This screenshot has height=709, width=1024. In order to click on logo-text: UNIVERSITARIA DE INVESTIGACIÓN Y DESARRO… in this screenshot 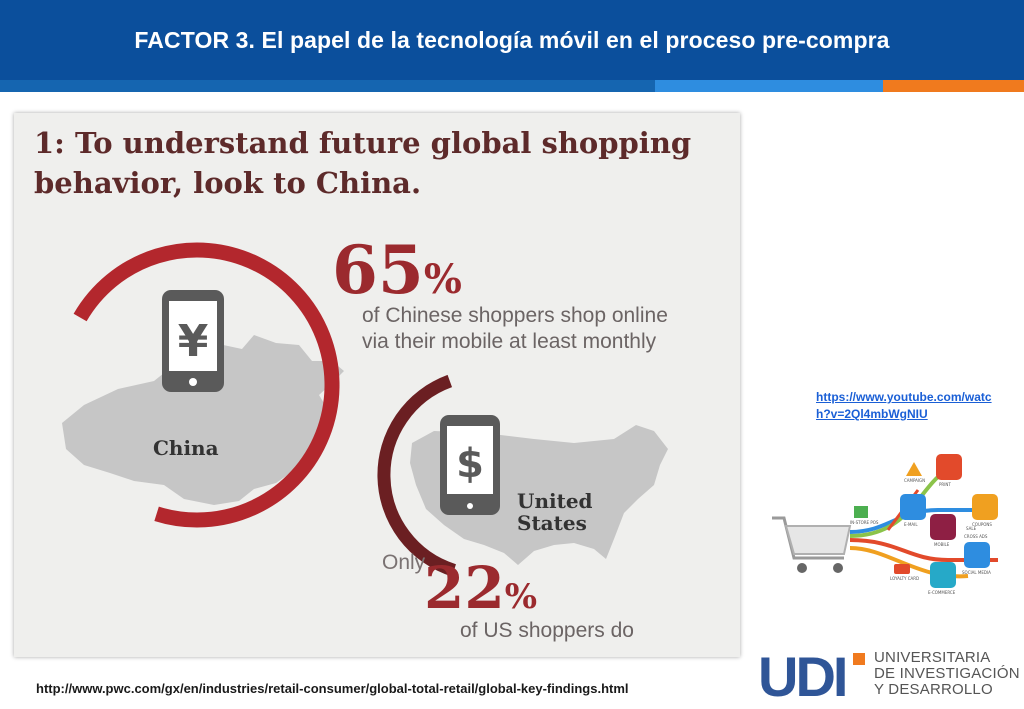, I will do `click(947, 674)`.